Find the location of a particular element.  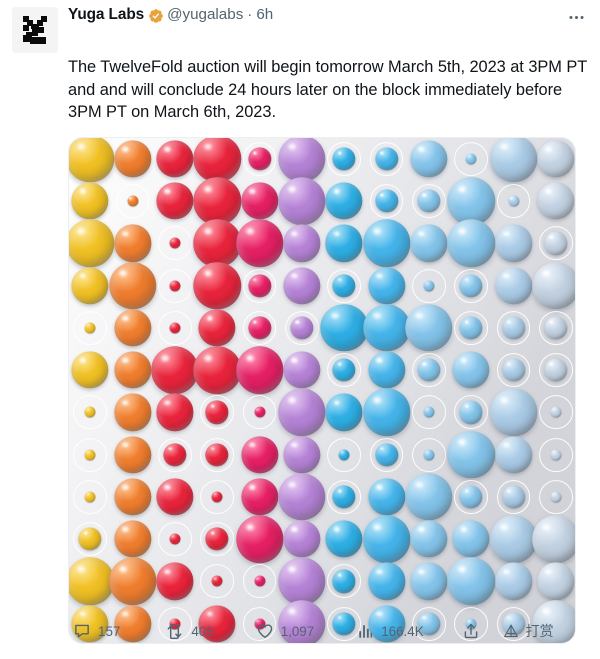

action-bar: 157 409 1,097 is located at coordinates (330, 631).